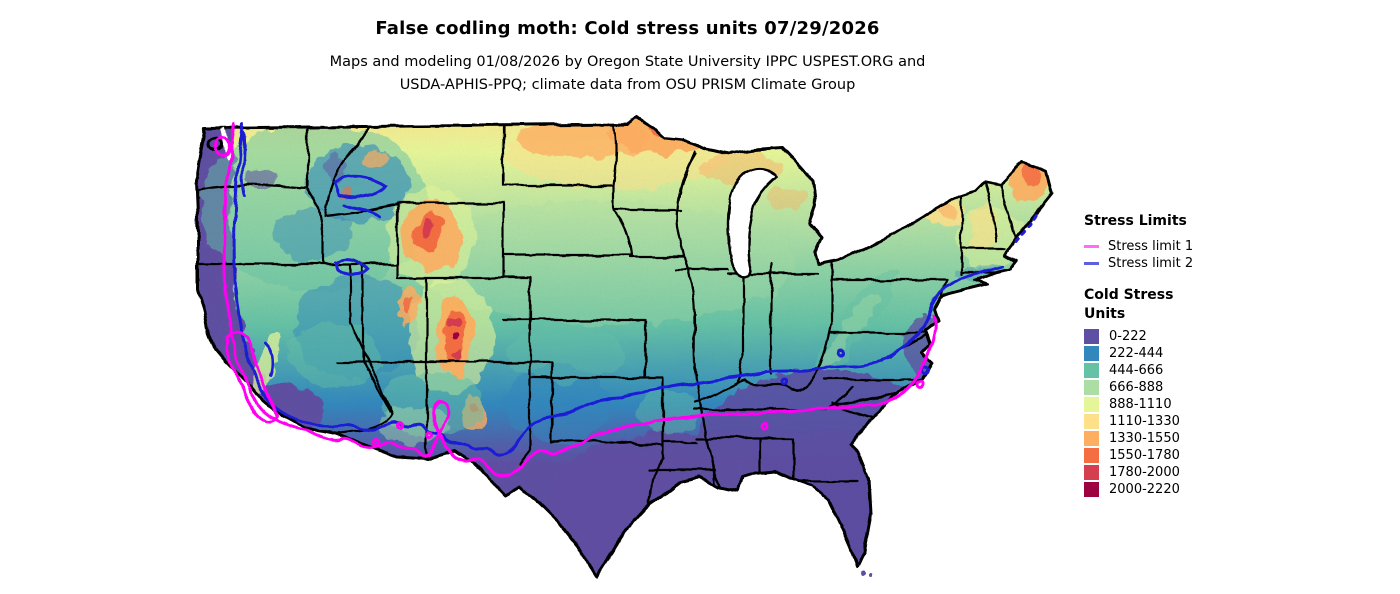  What do you see at coordinates (1234, 404) in the screenshot?
I see `legend-class-row: 888-1110` at bounding box center [1234, 404].